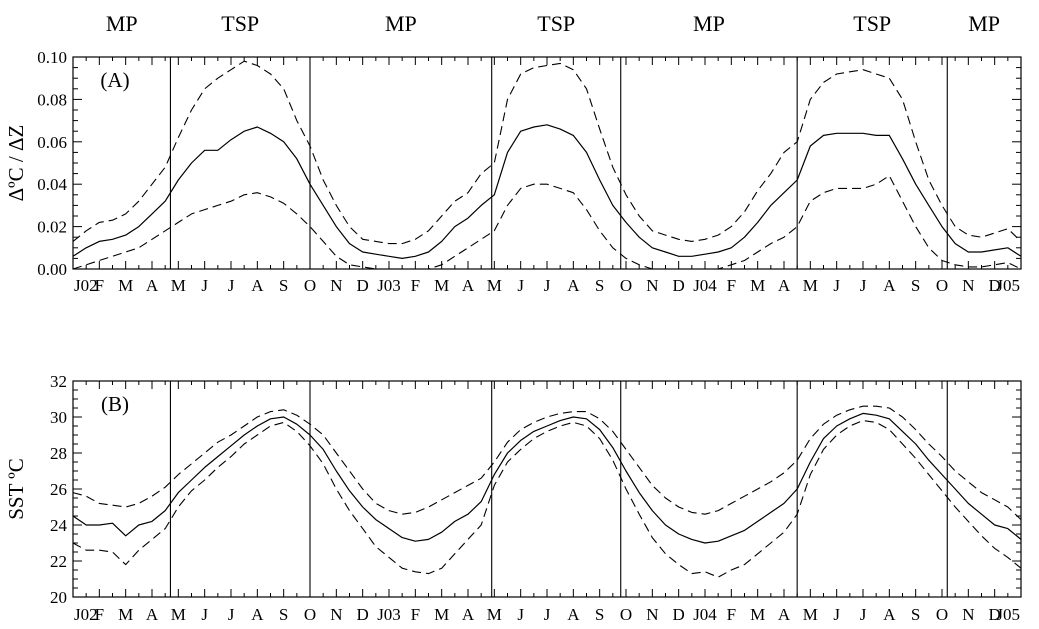  I want to click on y-tick-label: 0.06, so click(52, 142).